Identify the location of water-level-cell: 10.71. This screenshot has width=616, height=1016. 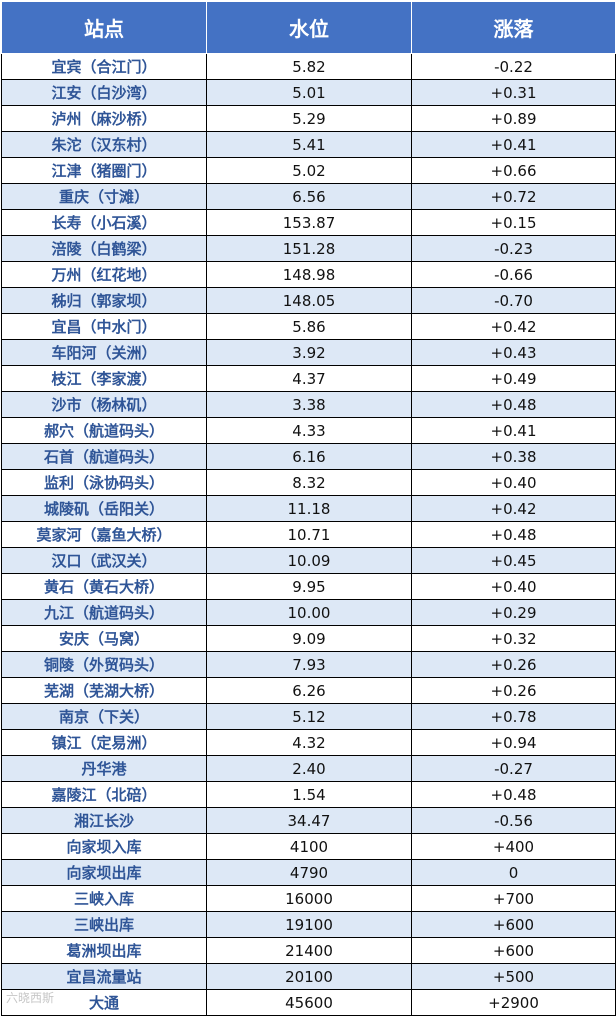
(309, 534).